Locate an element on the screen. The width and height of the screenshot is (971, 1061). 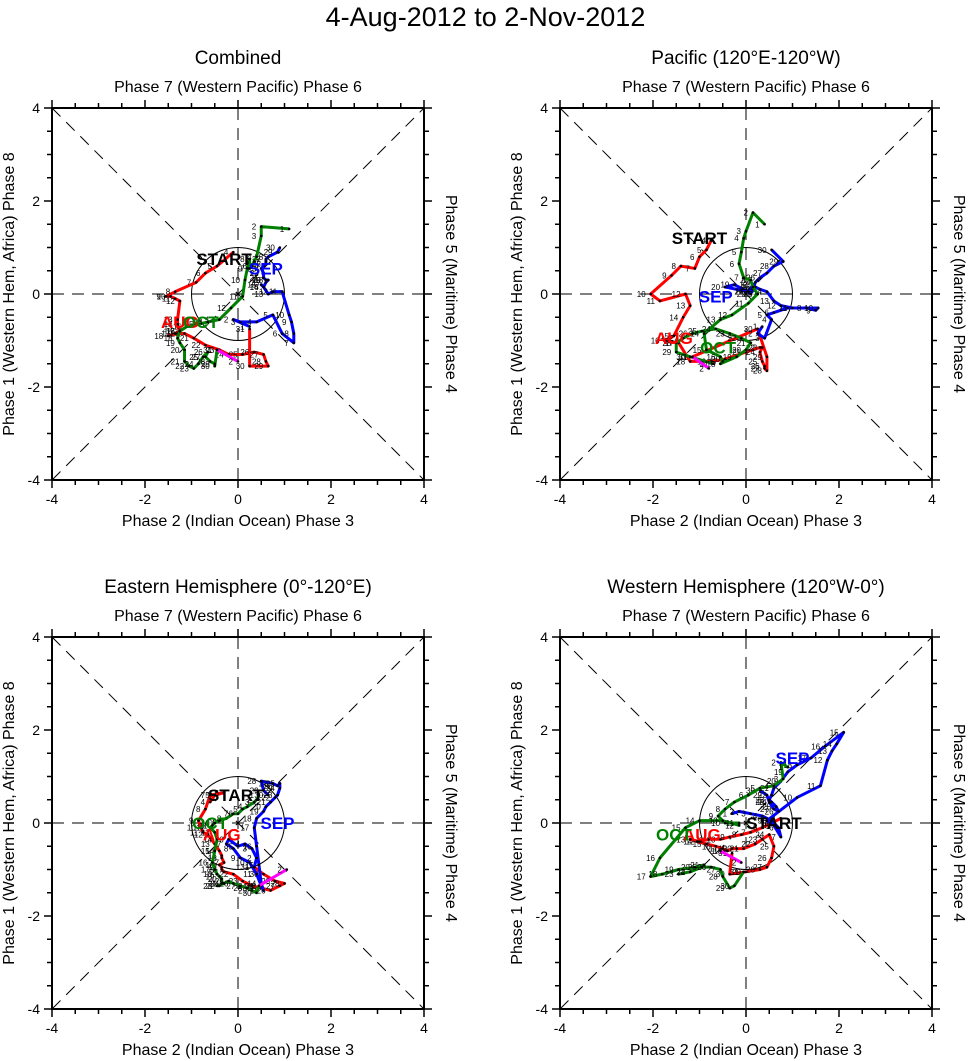
day-label: 27 is located at coordinates (230, 886).